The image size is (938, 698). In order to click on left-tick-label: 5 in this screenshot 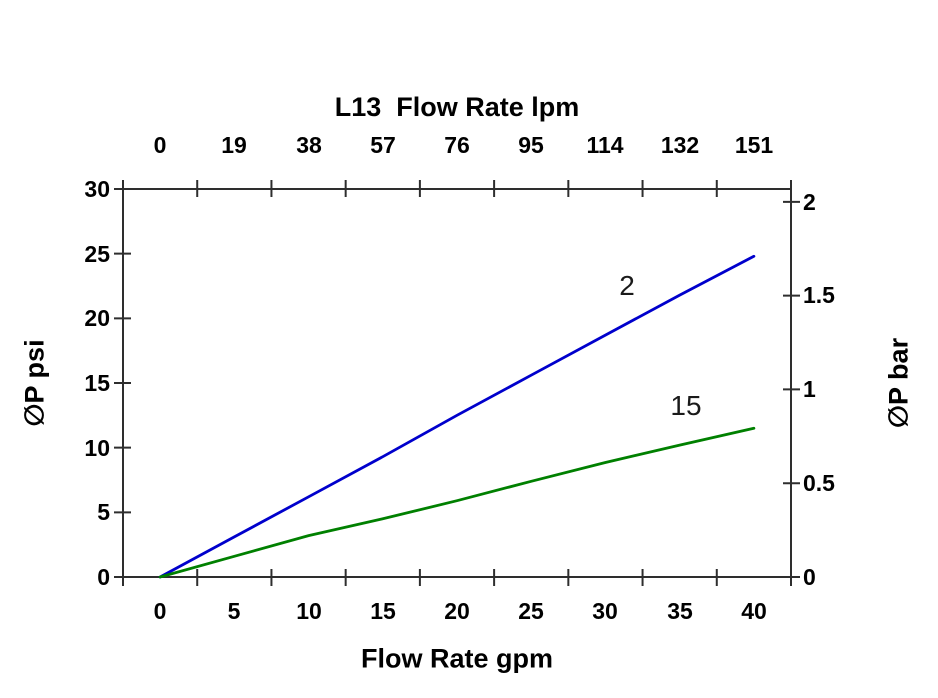, I will do `click(103, 512)`.